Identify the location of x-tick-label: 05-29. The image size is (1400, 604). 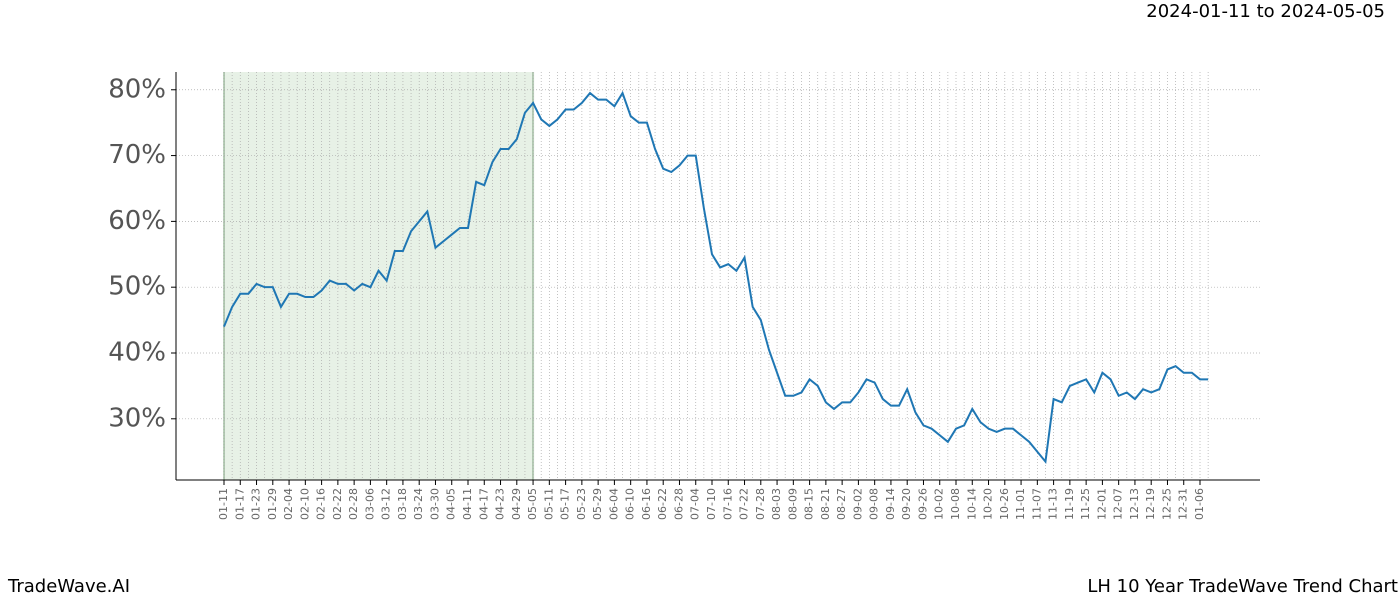
(597, 504).